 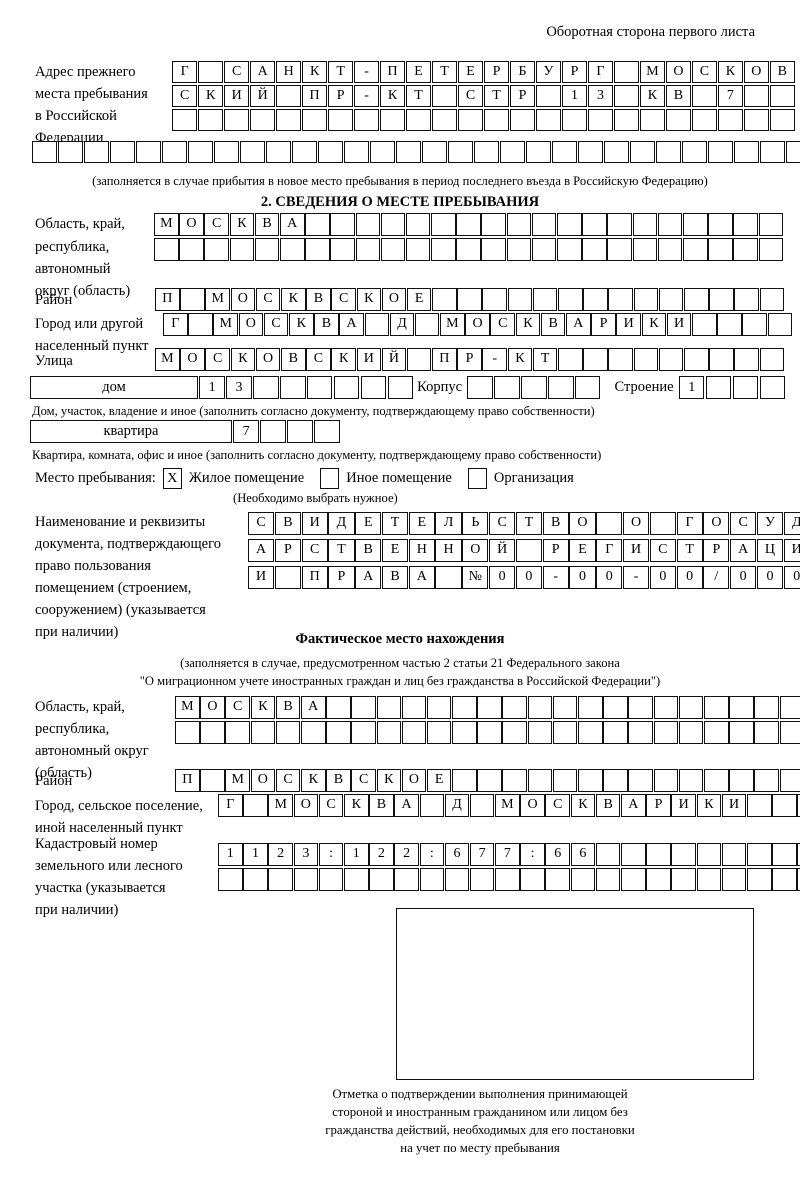 What do you see at coordinates (351, 324) in the screenshot?
I see `city-cell-7: А` at bounding box center [351, 324].